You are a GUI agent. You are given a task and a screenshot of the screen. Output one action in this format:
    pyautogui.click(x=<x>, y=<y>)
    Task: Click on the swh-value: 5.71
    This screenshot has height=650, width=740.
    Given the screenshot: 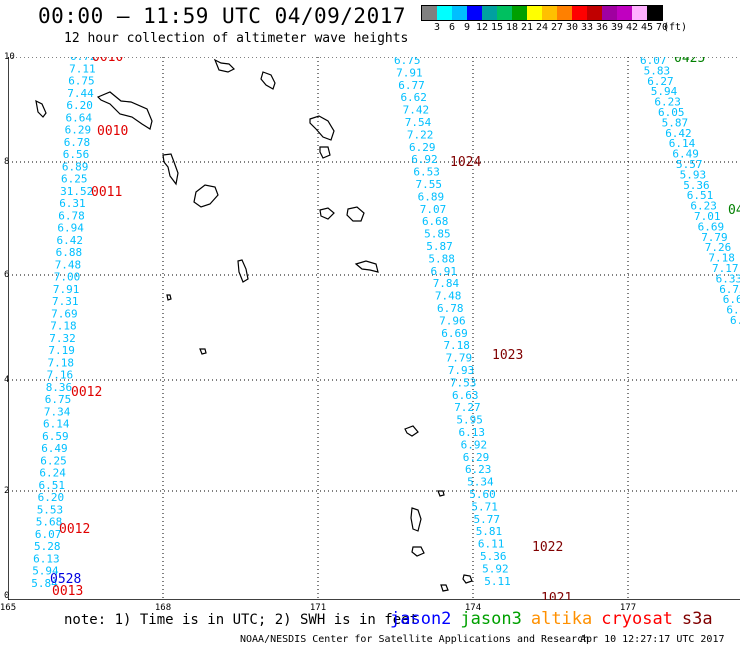 What is the action you would take?
    pyautogui.click(x=484, y=506)
    